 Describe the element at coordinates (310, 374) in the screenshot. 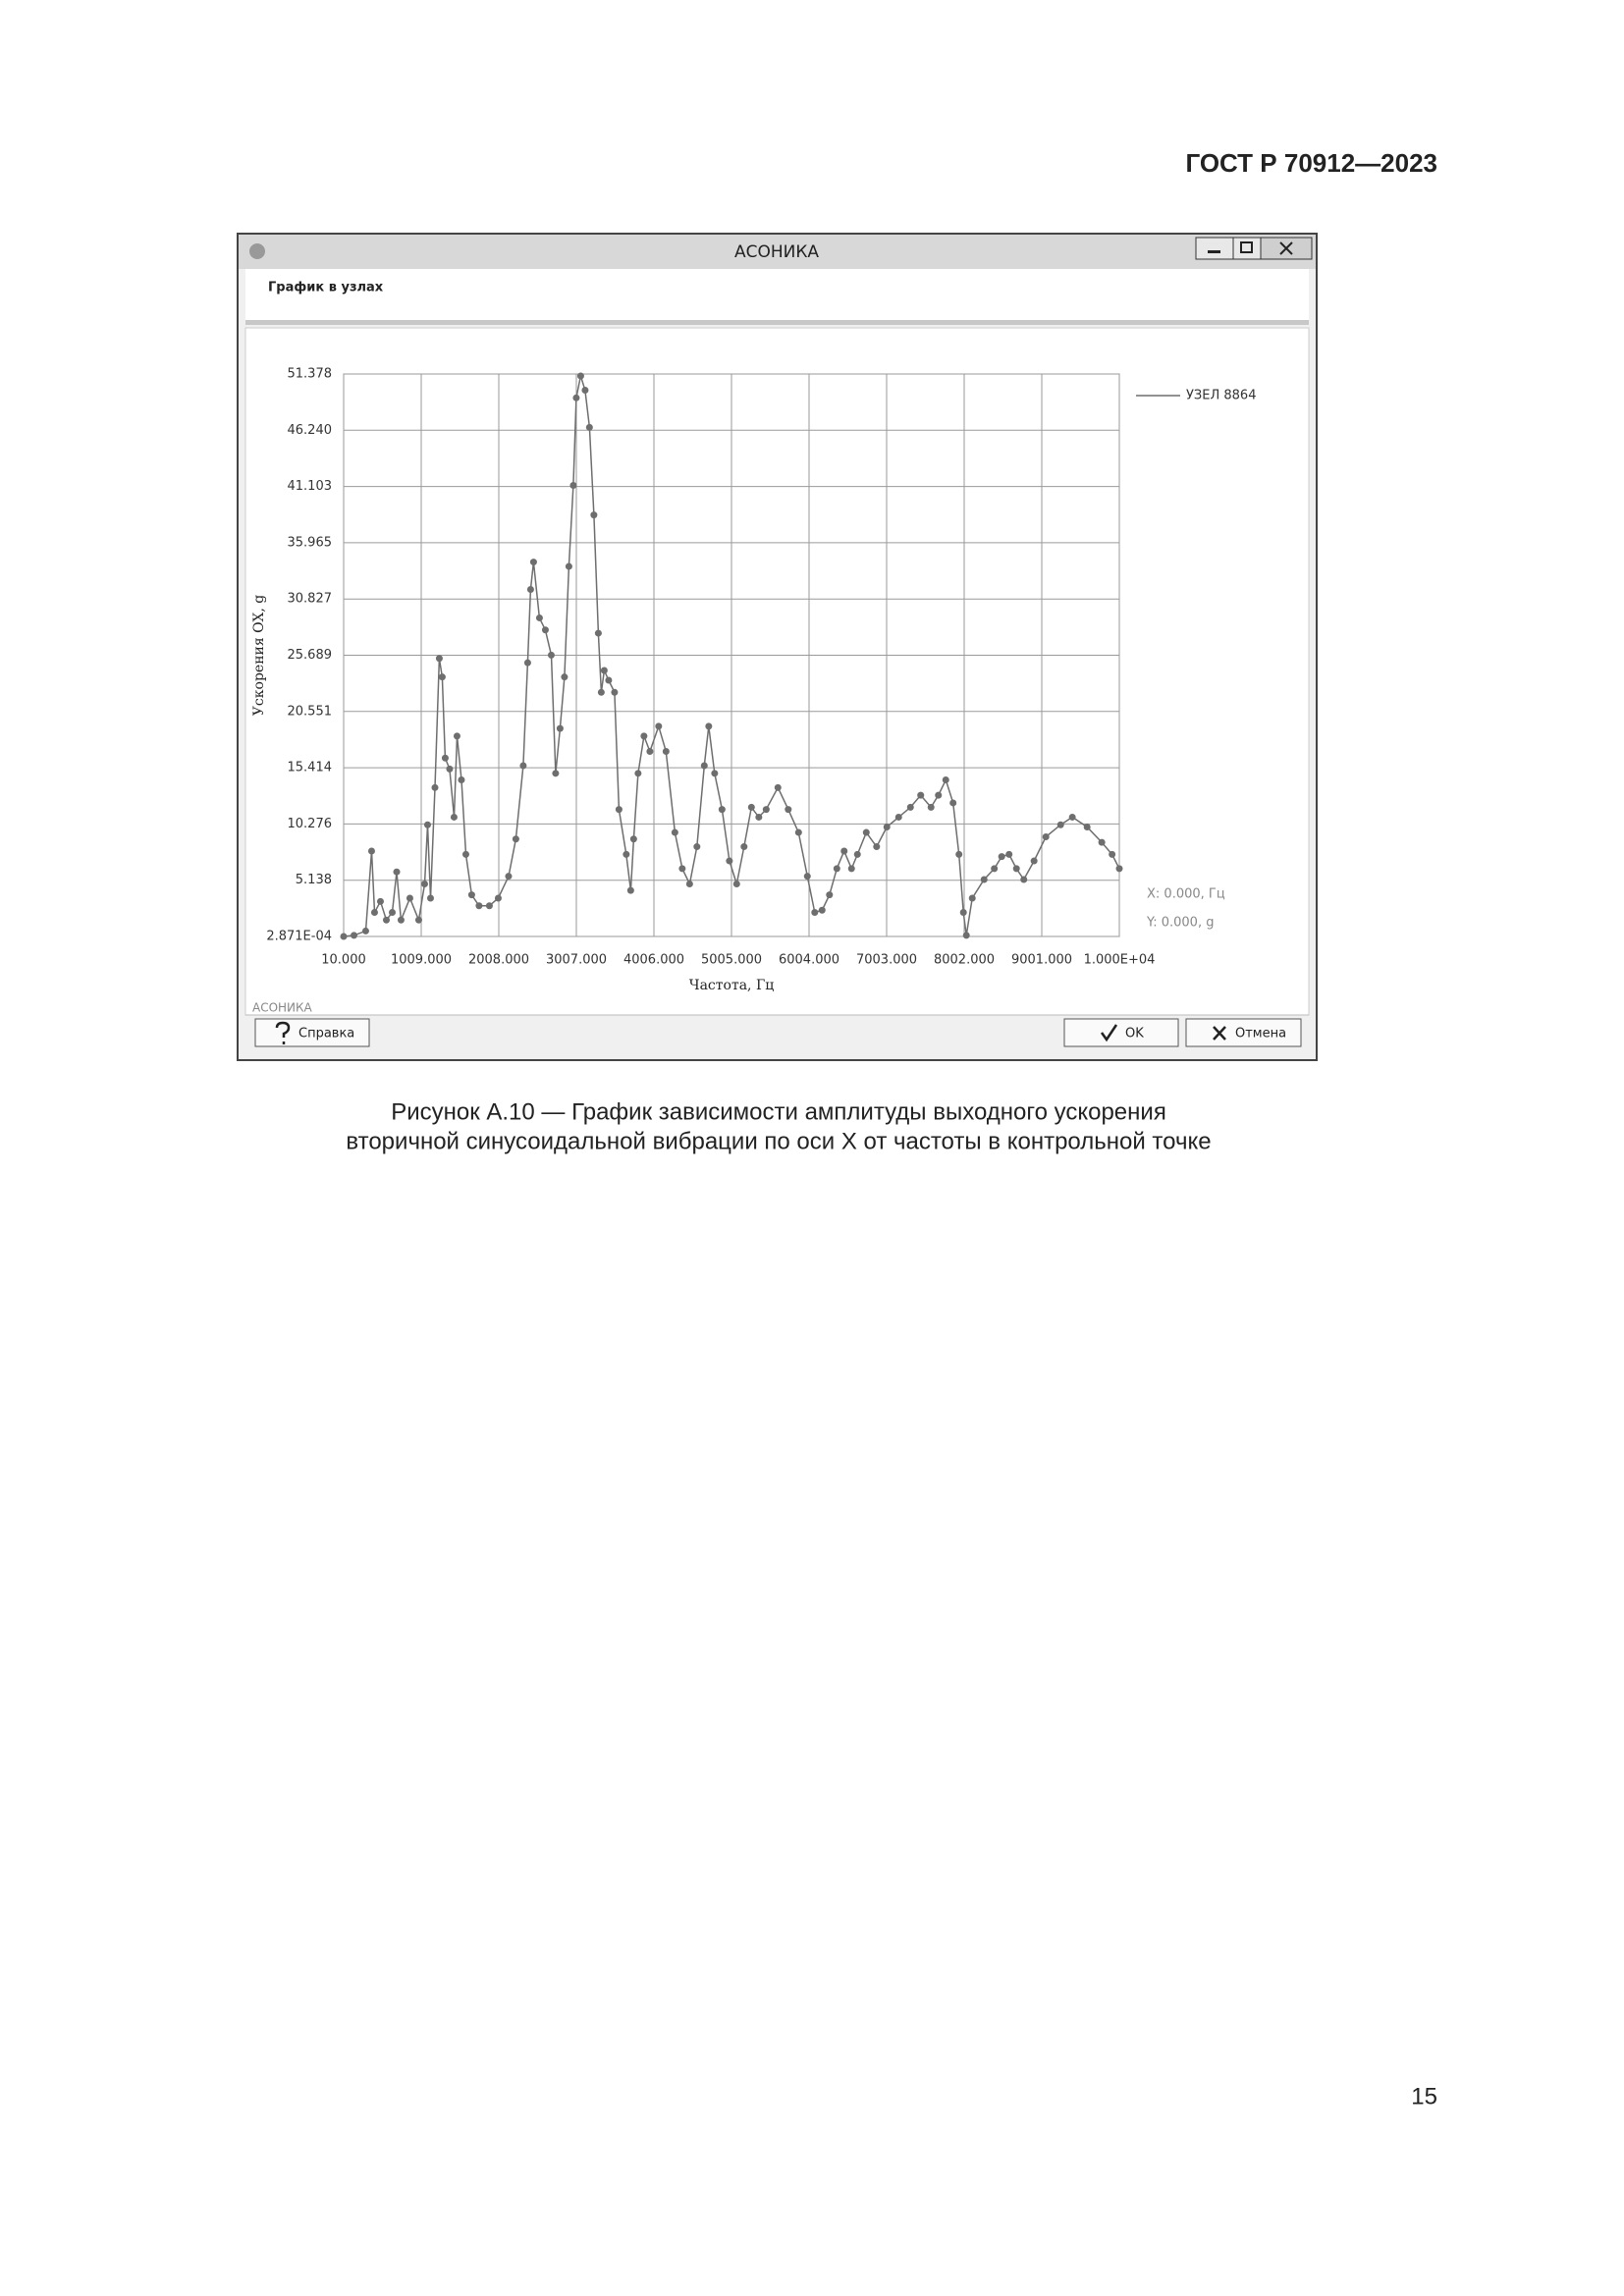

I see `y-tick-label: 51.378` at that location.